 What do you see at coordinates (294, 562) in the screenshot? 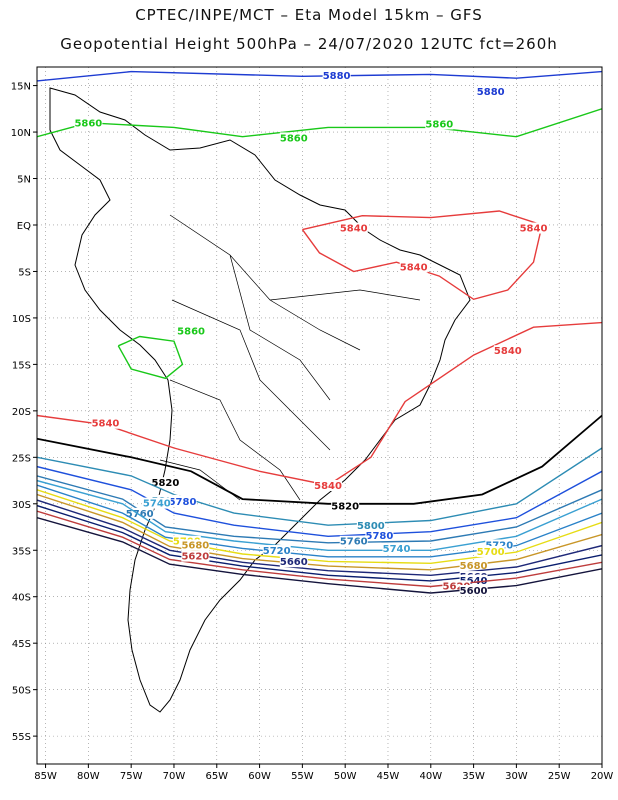
I see `contour-label: 5660` at bounding box center [294, 562].